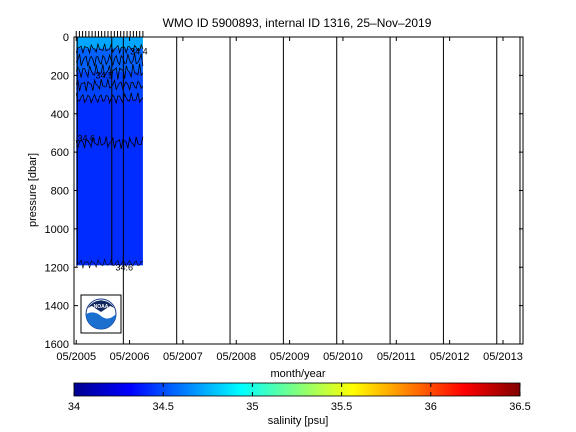 This screenshot has width=576, height=432. I want to click on salinity-field, so click(109, 151).